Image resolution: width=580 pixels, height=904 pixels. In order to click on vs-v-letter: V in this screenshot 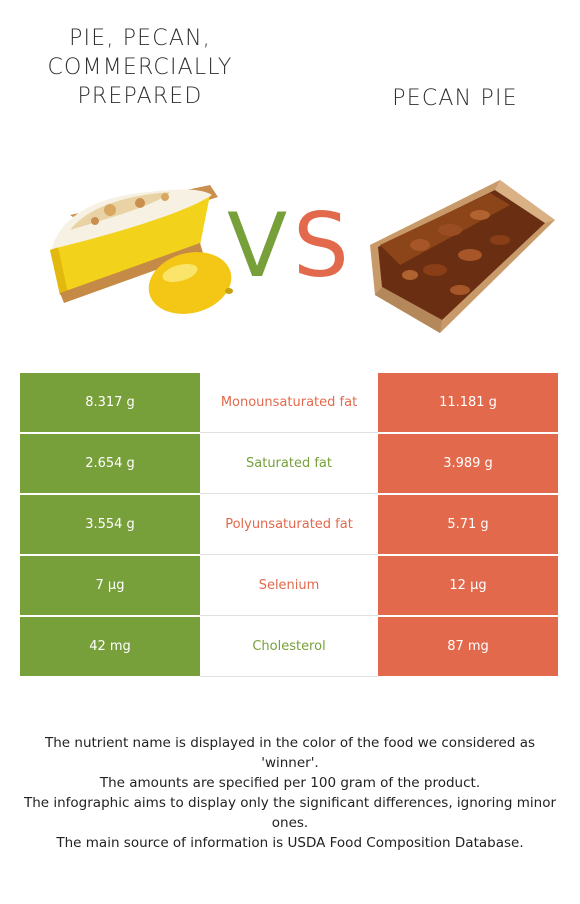, I will do `click(257, 243)`.